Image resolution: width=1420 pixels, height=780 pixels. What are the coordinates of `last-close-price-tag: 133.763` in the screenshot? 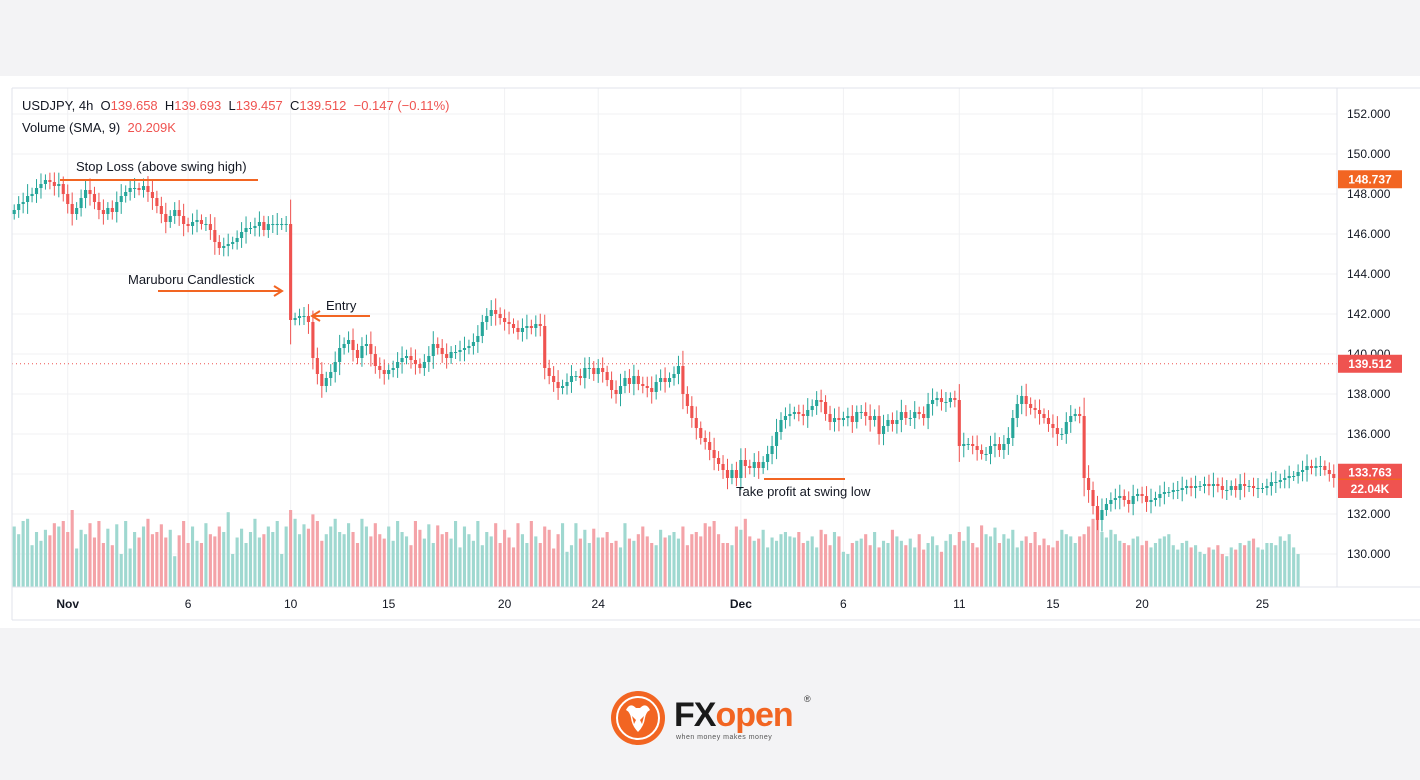 It's located at (1370, 473).